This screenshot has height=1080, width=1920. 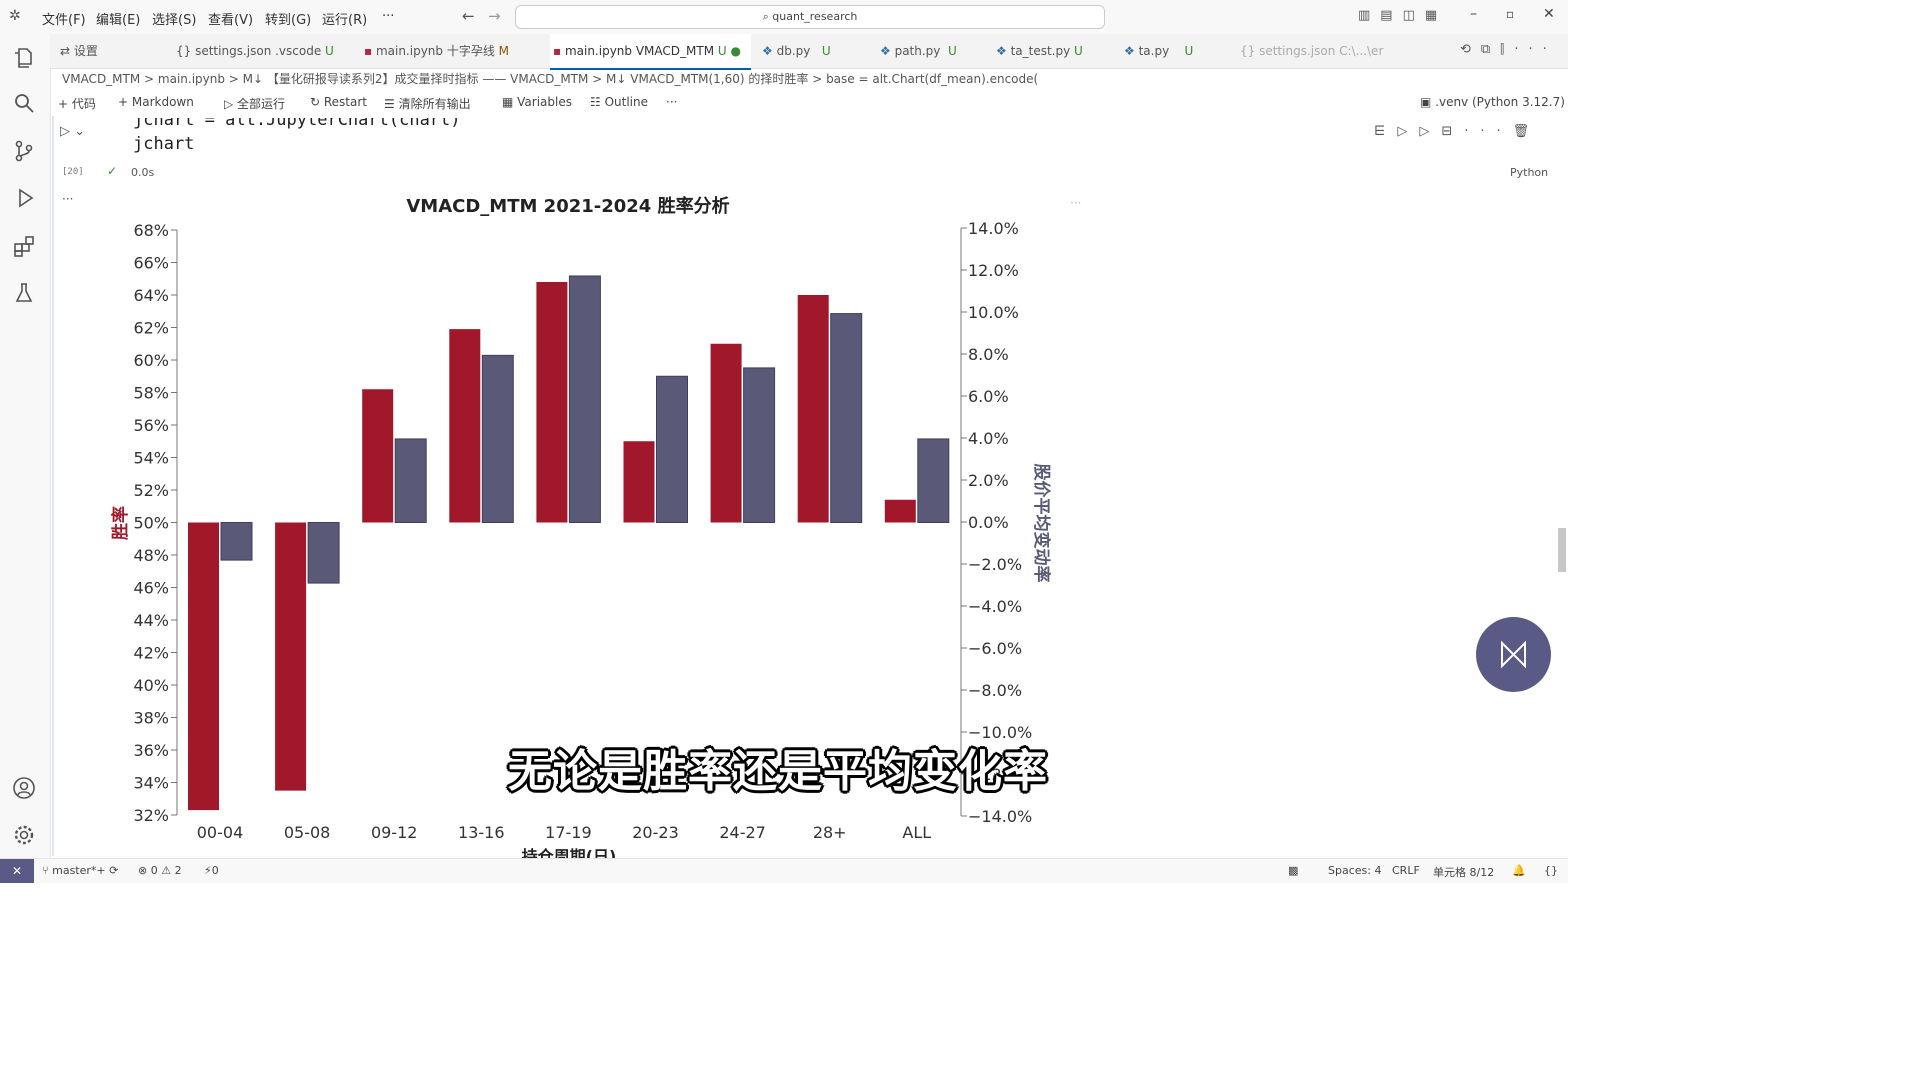 What do you see at coordinates (742, 832) in the screenshot?
I see `x-tick-label: 24-27` at bounding box center [742, 832].